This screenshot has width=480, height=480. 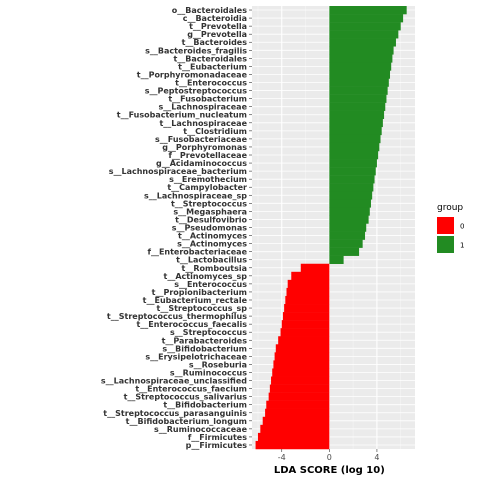 I want to click on category-label: t__Bacteroidales, so click(x=210, y=58).